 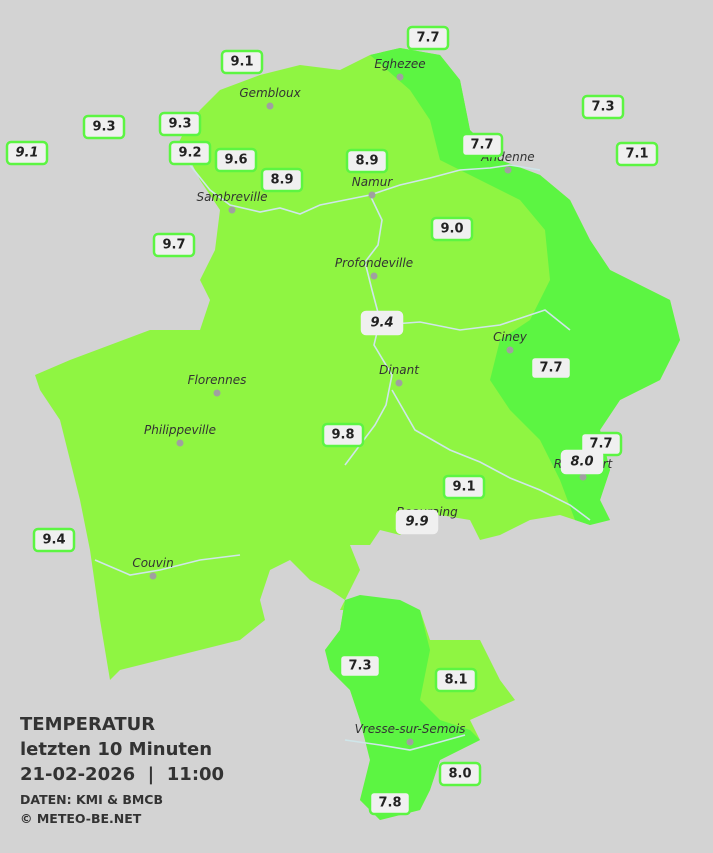 What do you see at coordinates (91, 799) in the screenshot?
I see `legend-source: DATEN: KMI & BMCB` at bounding box center [91, 799].